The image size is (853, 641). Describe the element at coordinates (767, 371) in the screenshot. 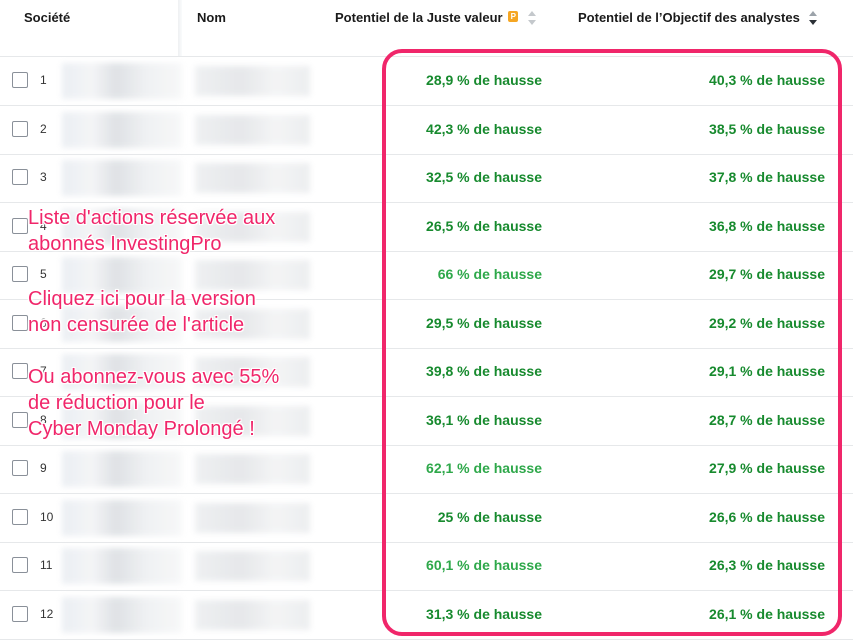

I see `analyst-target-upside: 29,1 % de hausse` at that location.